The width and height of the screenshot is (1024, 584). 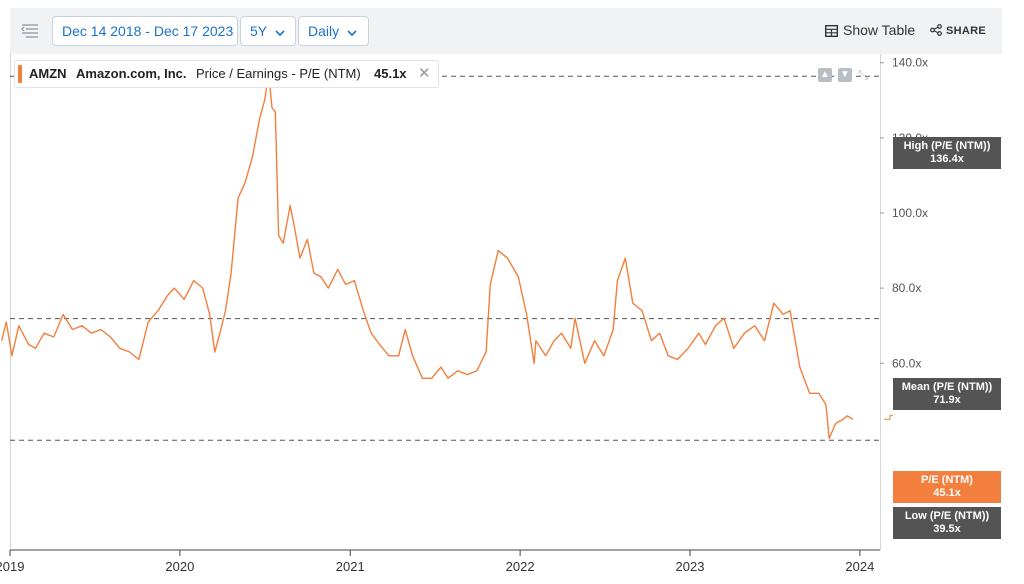 I want to click on period-select: 5Y, so click(x=268, y=31).